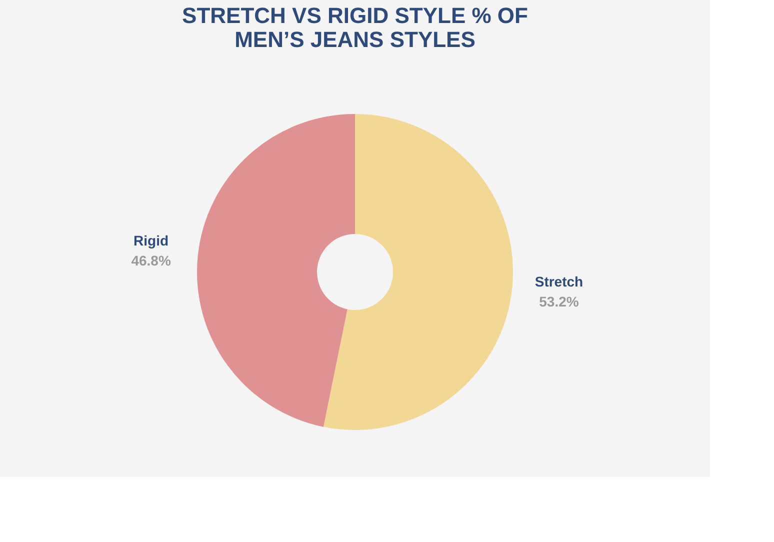 The image size is (774, 542). What do you see at coordinates (559, 282) in the screenshot?
I see `slice-label: Stretch` at bounding box center [559, 282].